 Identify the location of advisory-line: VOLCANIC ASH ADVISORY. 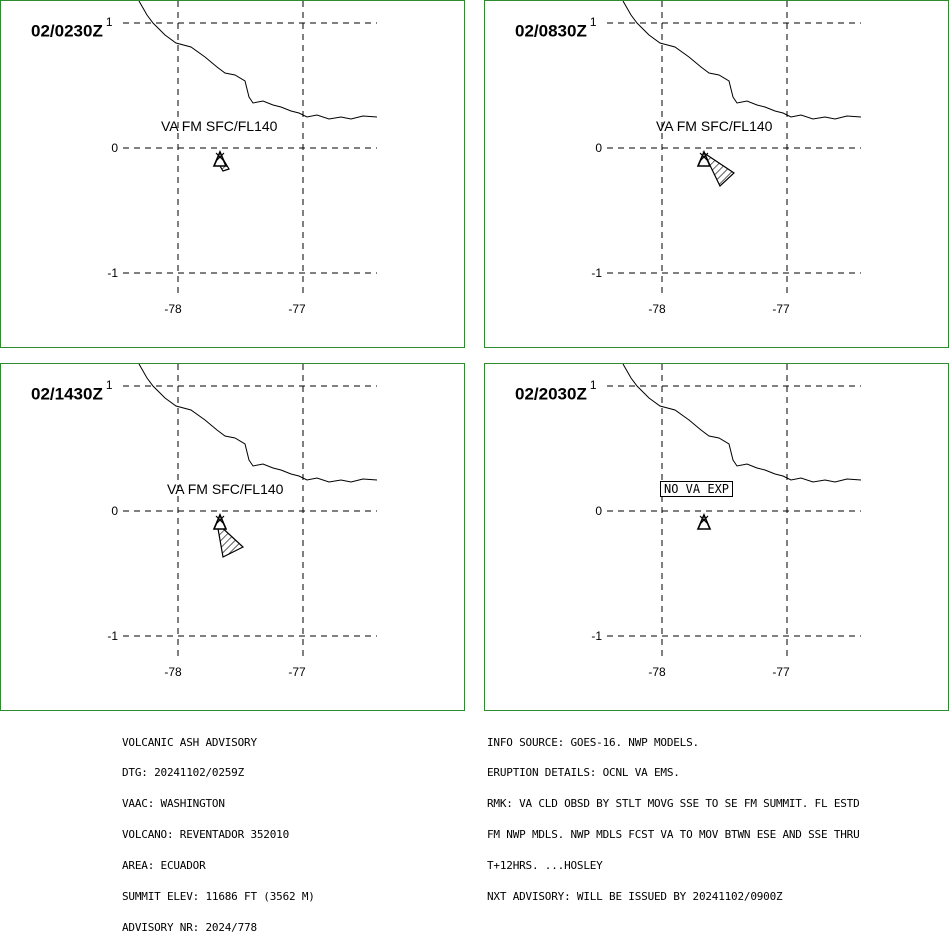
(189, 742).